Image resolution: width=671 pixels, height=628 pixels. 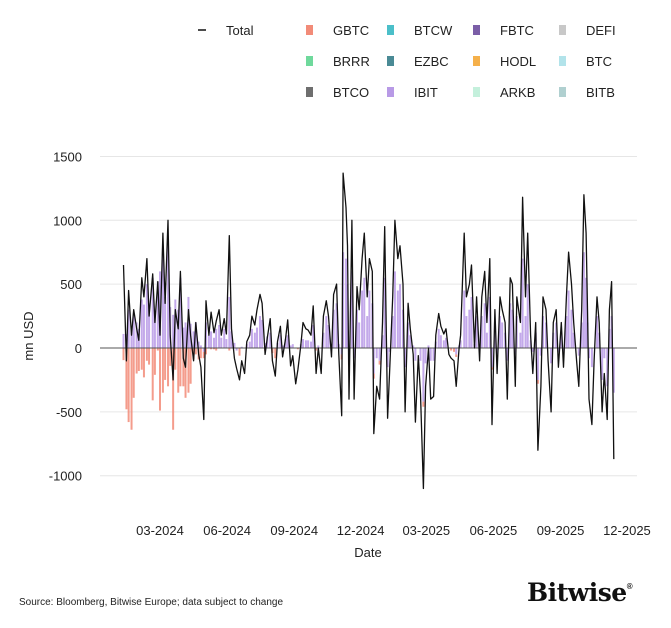 What do you see at coordinates (67, 220) in the screenshot?
I see `y-tick-label: 1000` at bounding box center [67, 220].